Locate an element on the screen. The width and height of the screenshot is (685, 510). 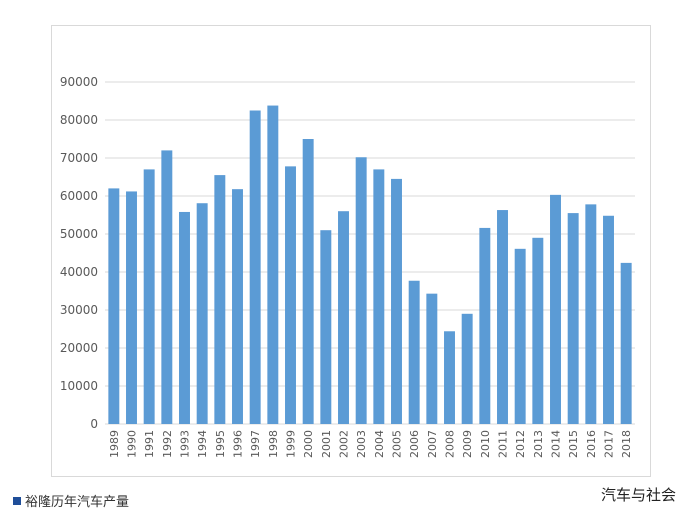
x-tick-label: 2001 is located at coordinates (326, 444).